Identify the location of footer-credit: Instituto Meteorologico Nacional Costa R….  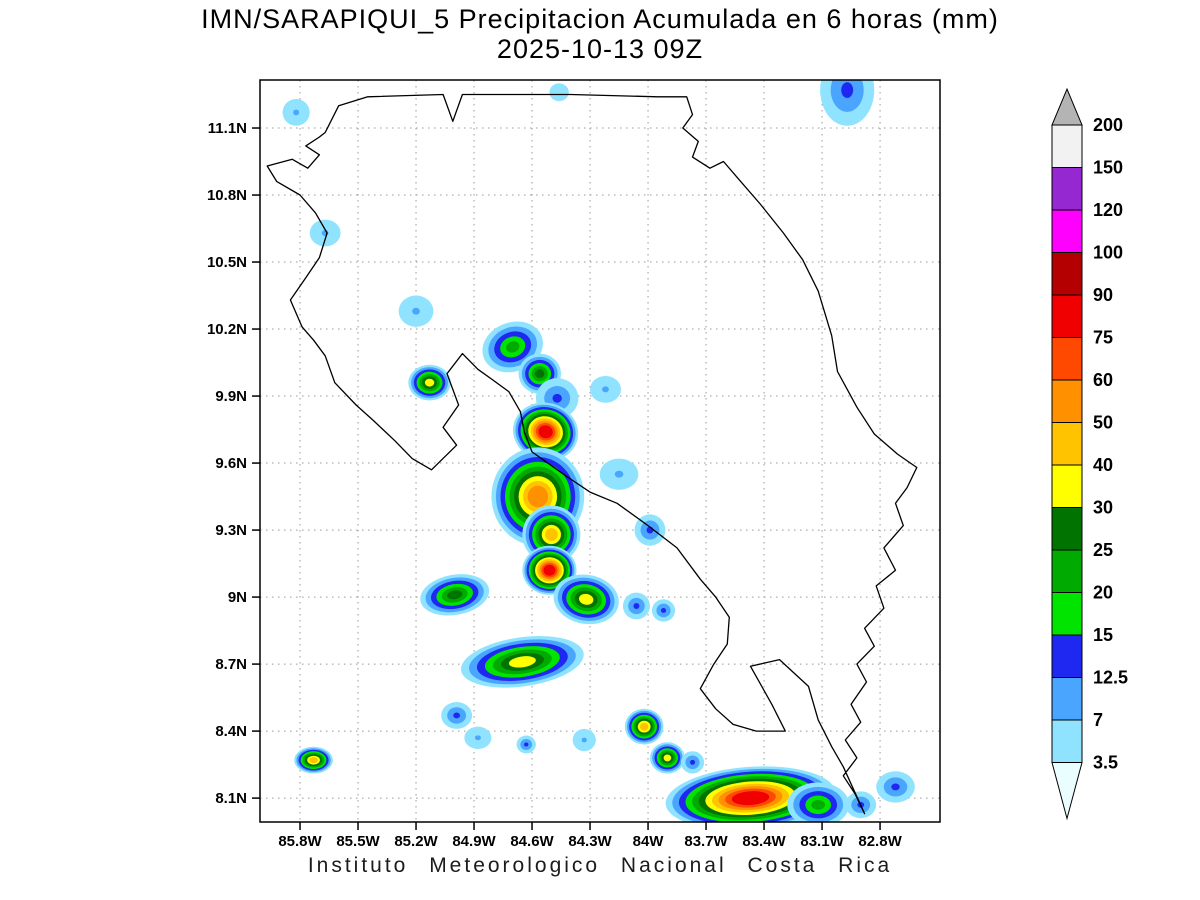
(600, 865).